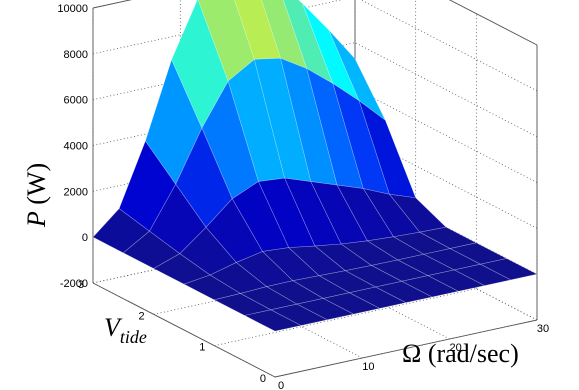 The width and height of the screenshot is (579, 390). I want to click on z-tick-label: 10000, so click(72, 9).